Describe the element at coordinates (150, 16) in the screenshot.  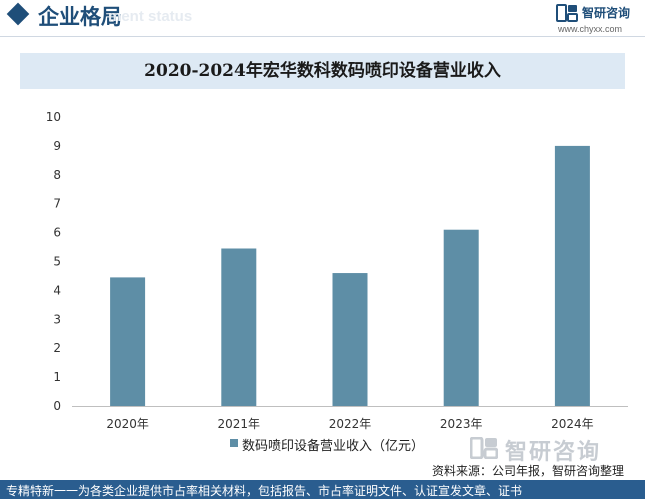
I see `section-subtitle: ment status` at that location.